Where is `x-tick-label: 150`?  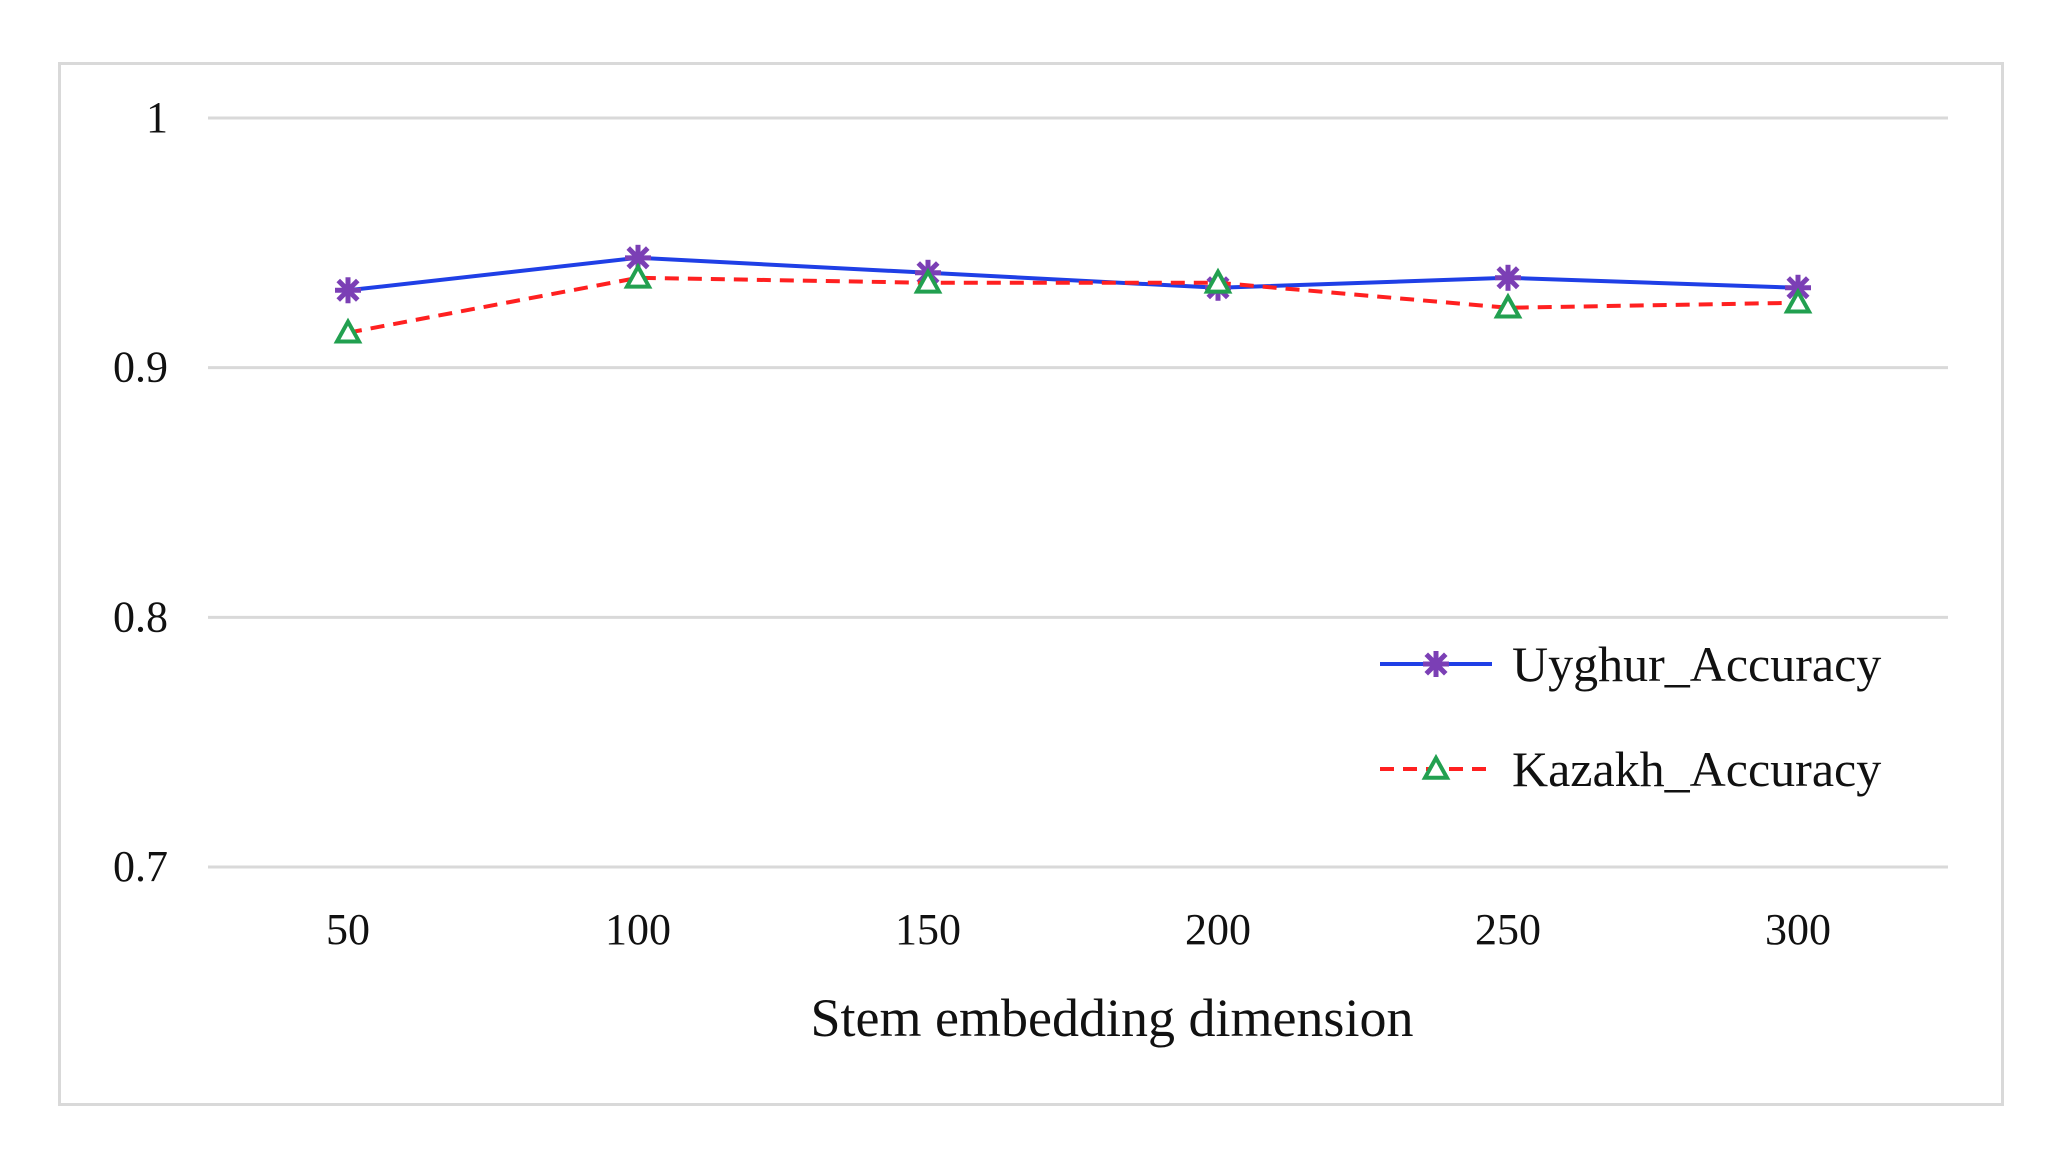
x-tick-label: 150 is located at coordinates (928, 929).